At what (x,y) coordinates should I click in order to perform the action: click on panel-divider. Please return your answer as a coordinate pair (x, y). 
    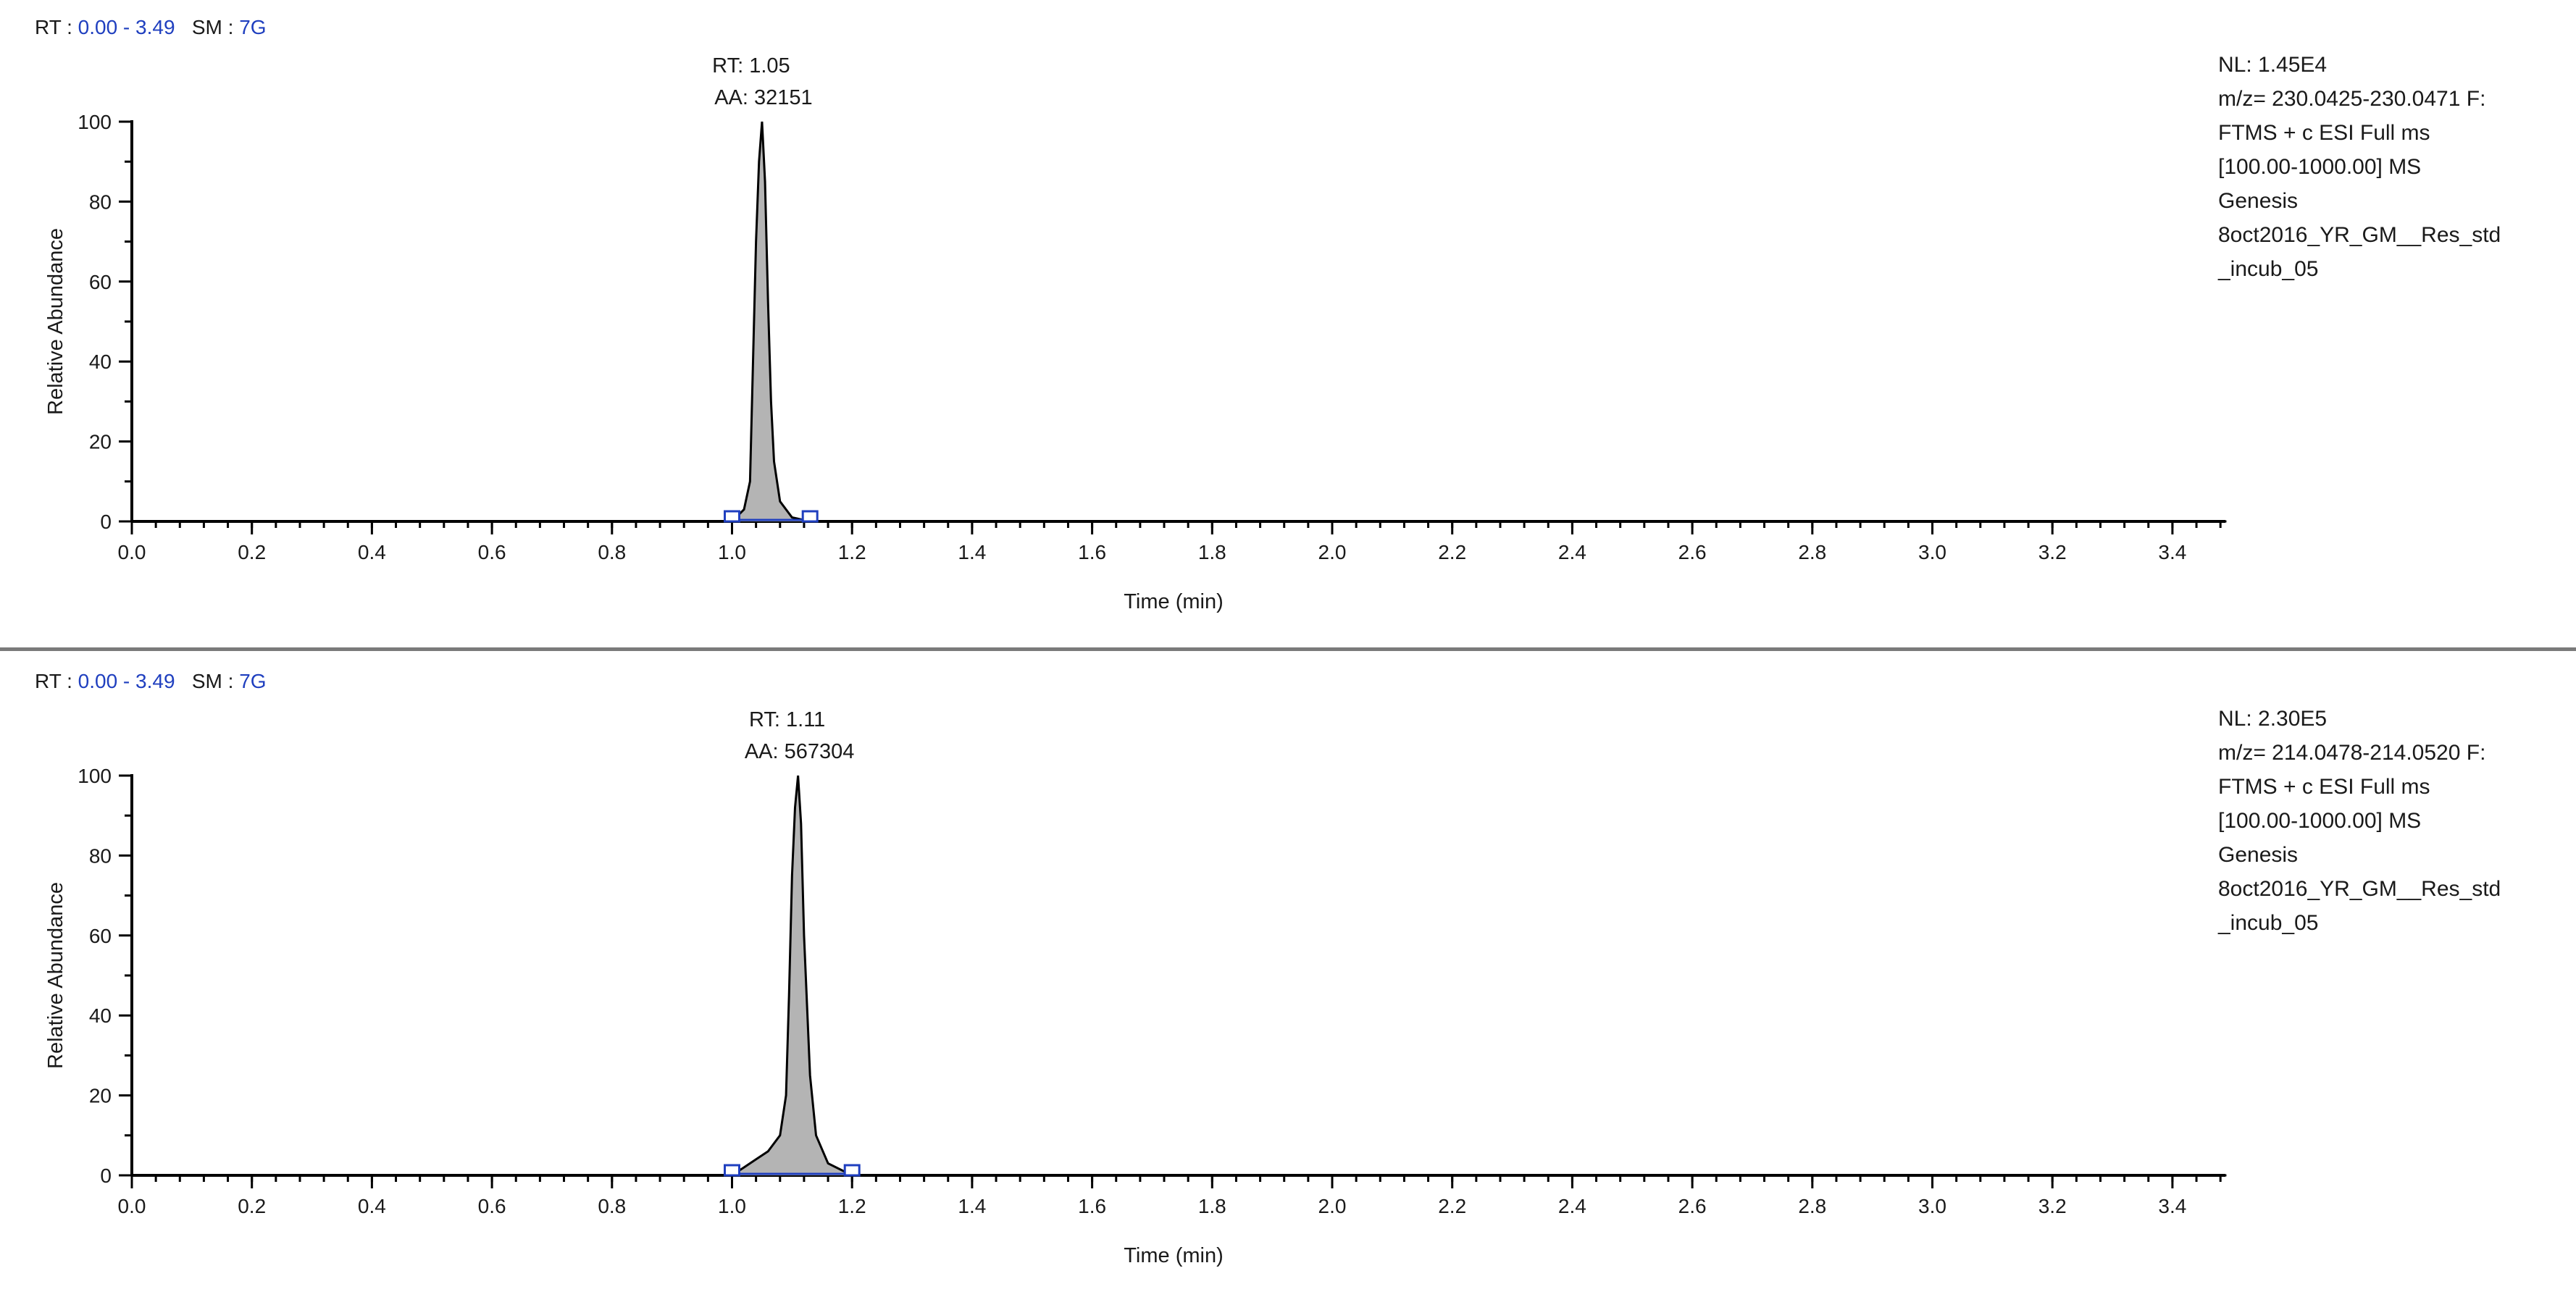
    Looking at the image, I should click on (1288, 649).